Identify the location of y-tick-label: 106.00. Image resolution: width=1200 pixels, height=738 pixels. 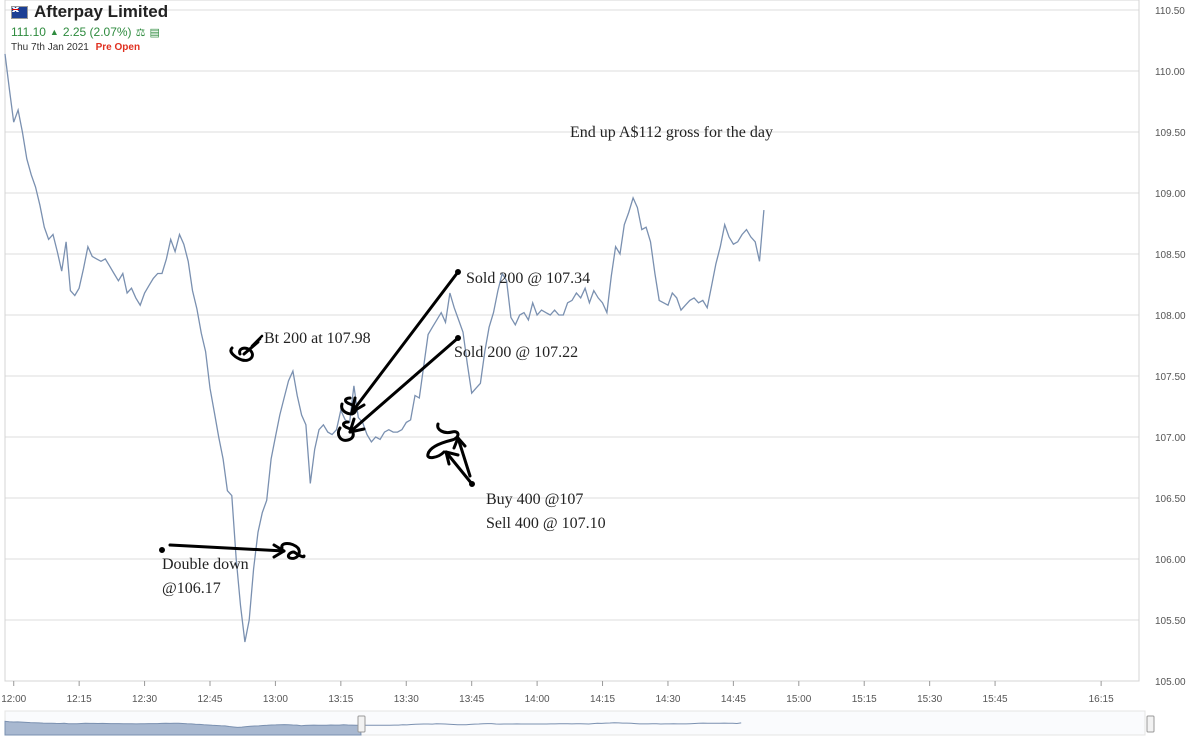
(1170, 560).